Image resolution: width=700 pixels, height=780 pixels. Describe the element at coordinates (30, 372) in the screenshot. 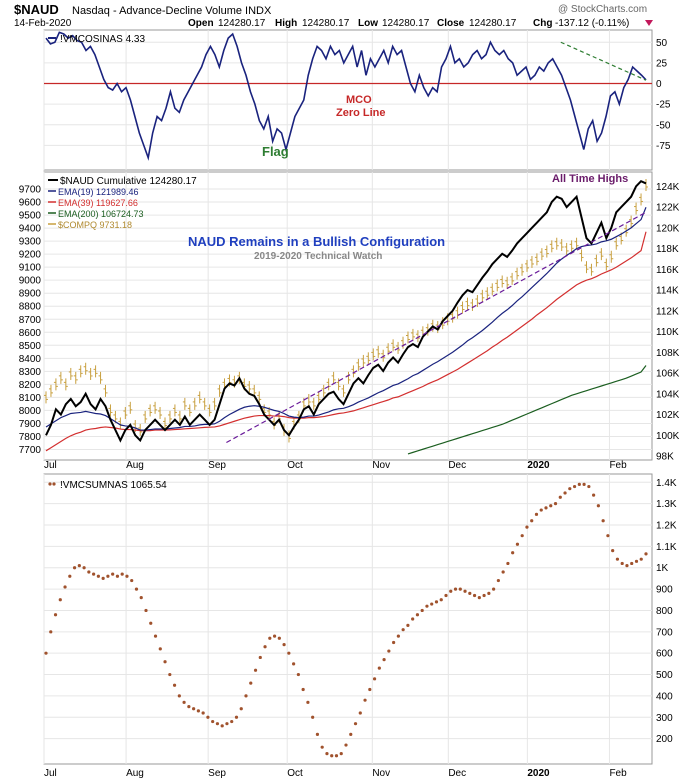

I see `price-left-tick: 8300` at that location.